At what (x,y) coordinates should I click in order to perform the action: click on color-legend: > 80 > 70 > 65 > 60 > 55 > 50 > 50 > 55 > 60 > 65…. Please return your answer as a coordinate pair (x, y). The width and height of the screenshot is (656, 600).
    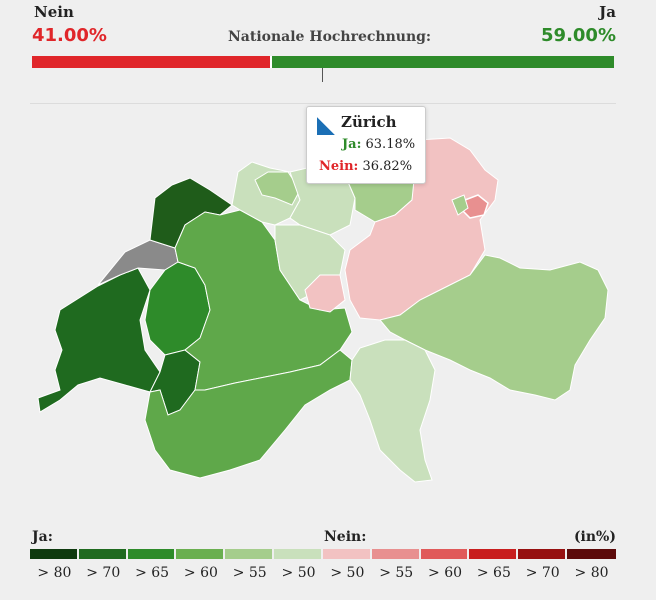
    Looking at the image, I should click on (323, 565).